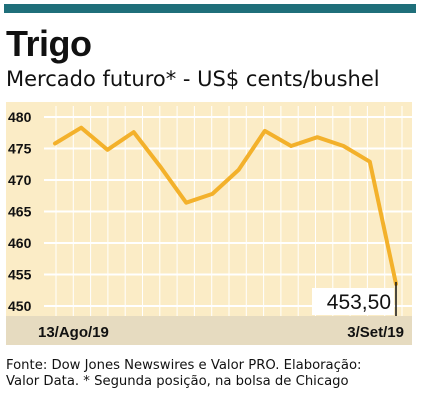  What do you see at coordinates (20, 275) in the screenshot?
I see `y-tick-label: 455` at bounding box center [20, 275].